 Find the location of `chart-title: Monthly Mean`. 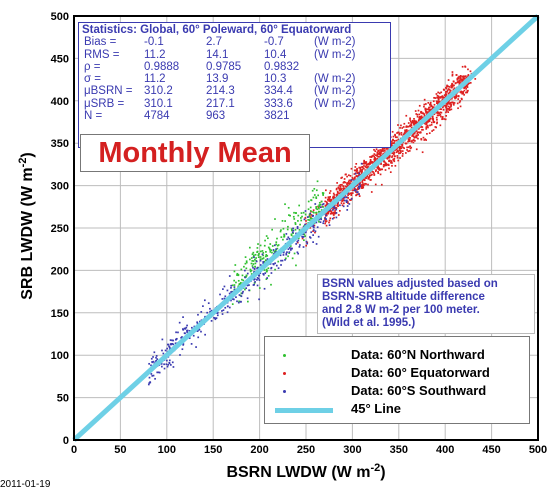

chart-title: Monthly Mean is located at coordinates (195, 153).